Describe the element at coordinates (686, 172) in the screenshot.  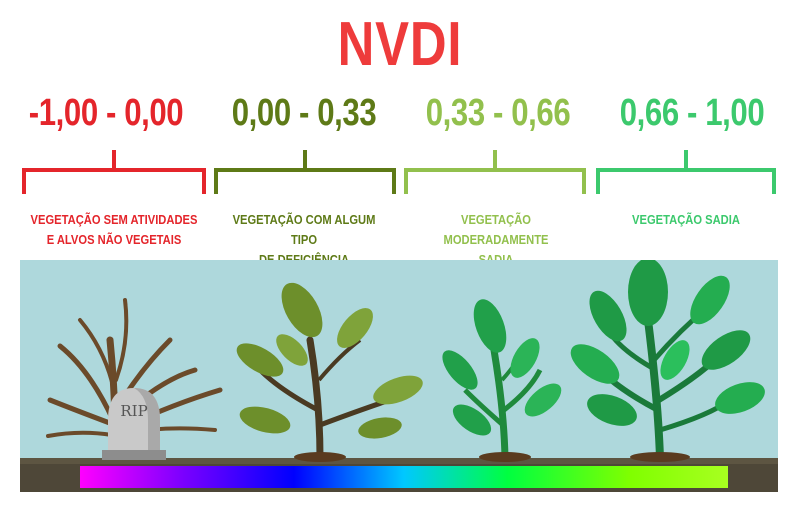
I see `bracket-healthy` at that location.